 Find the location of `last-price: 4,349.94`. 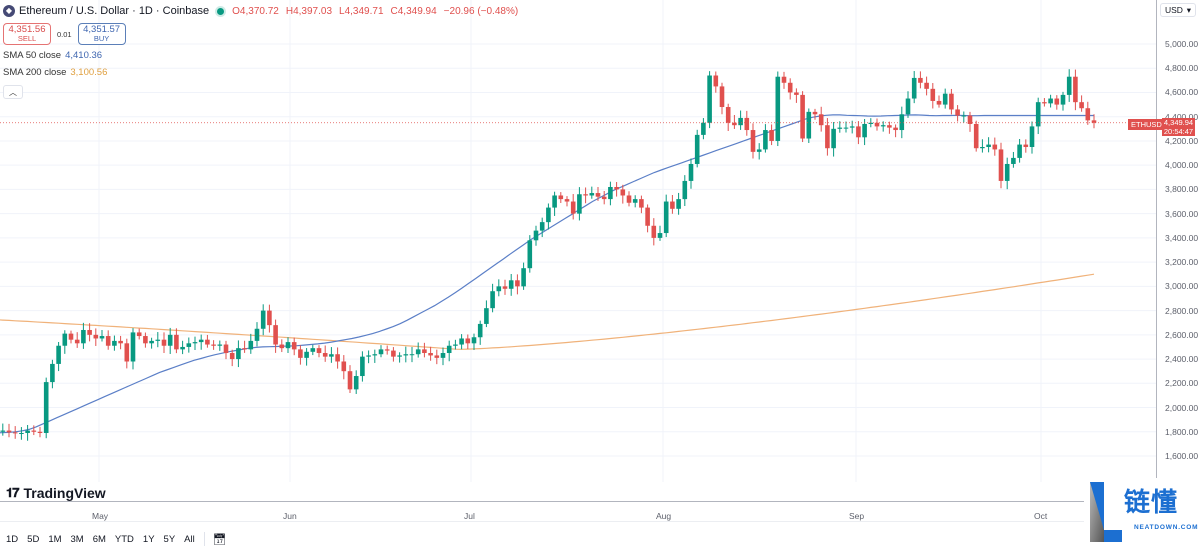

last-price: 4,349.94 is located at coordinates (1178, 122).